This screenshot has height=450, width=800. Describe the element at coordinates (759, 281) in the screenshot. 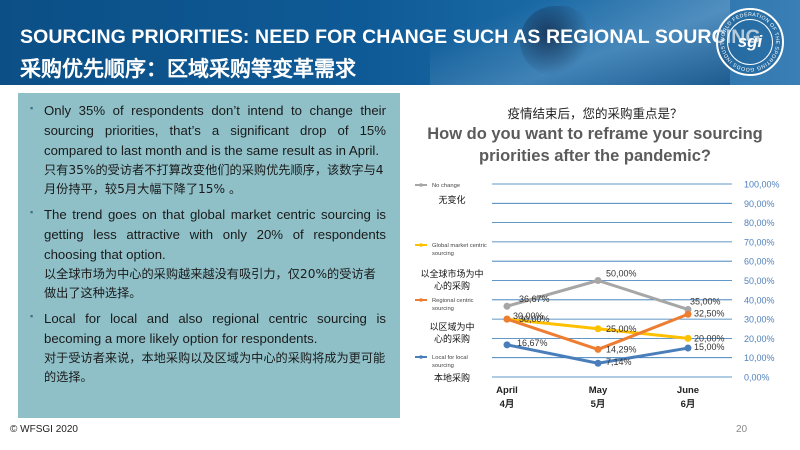

I see `y-tick-label: 50,00%` at that location.